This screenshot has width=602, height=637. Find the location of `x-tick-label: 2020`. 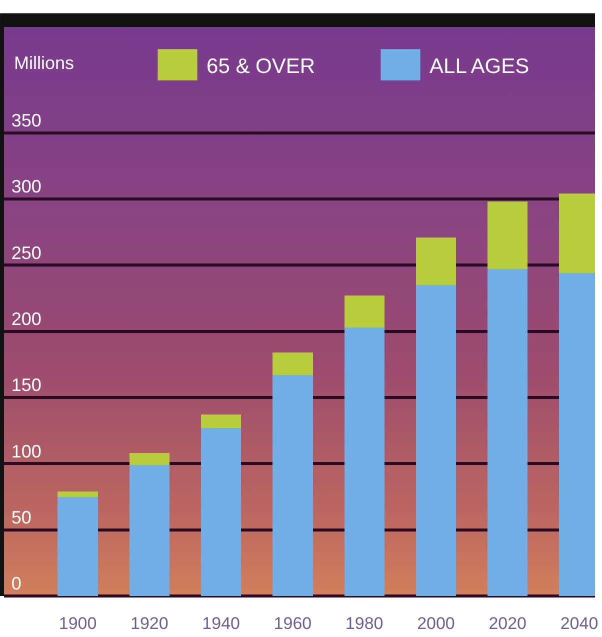

x-tick-label: 2020 is located at coordinates (507, 623).